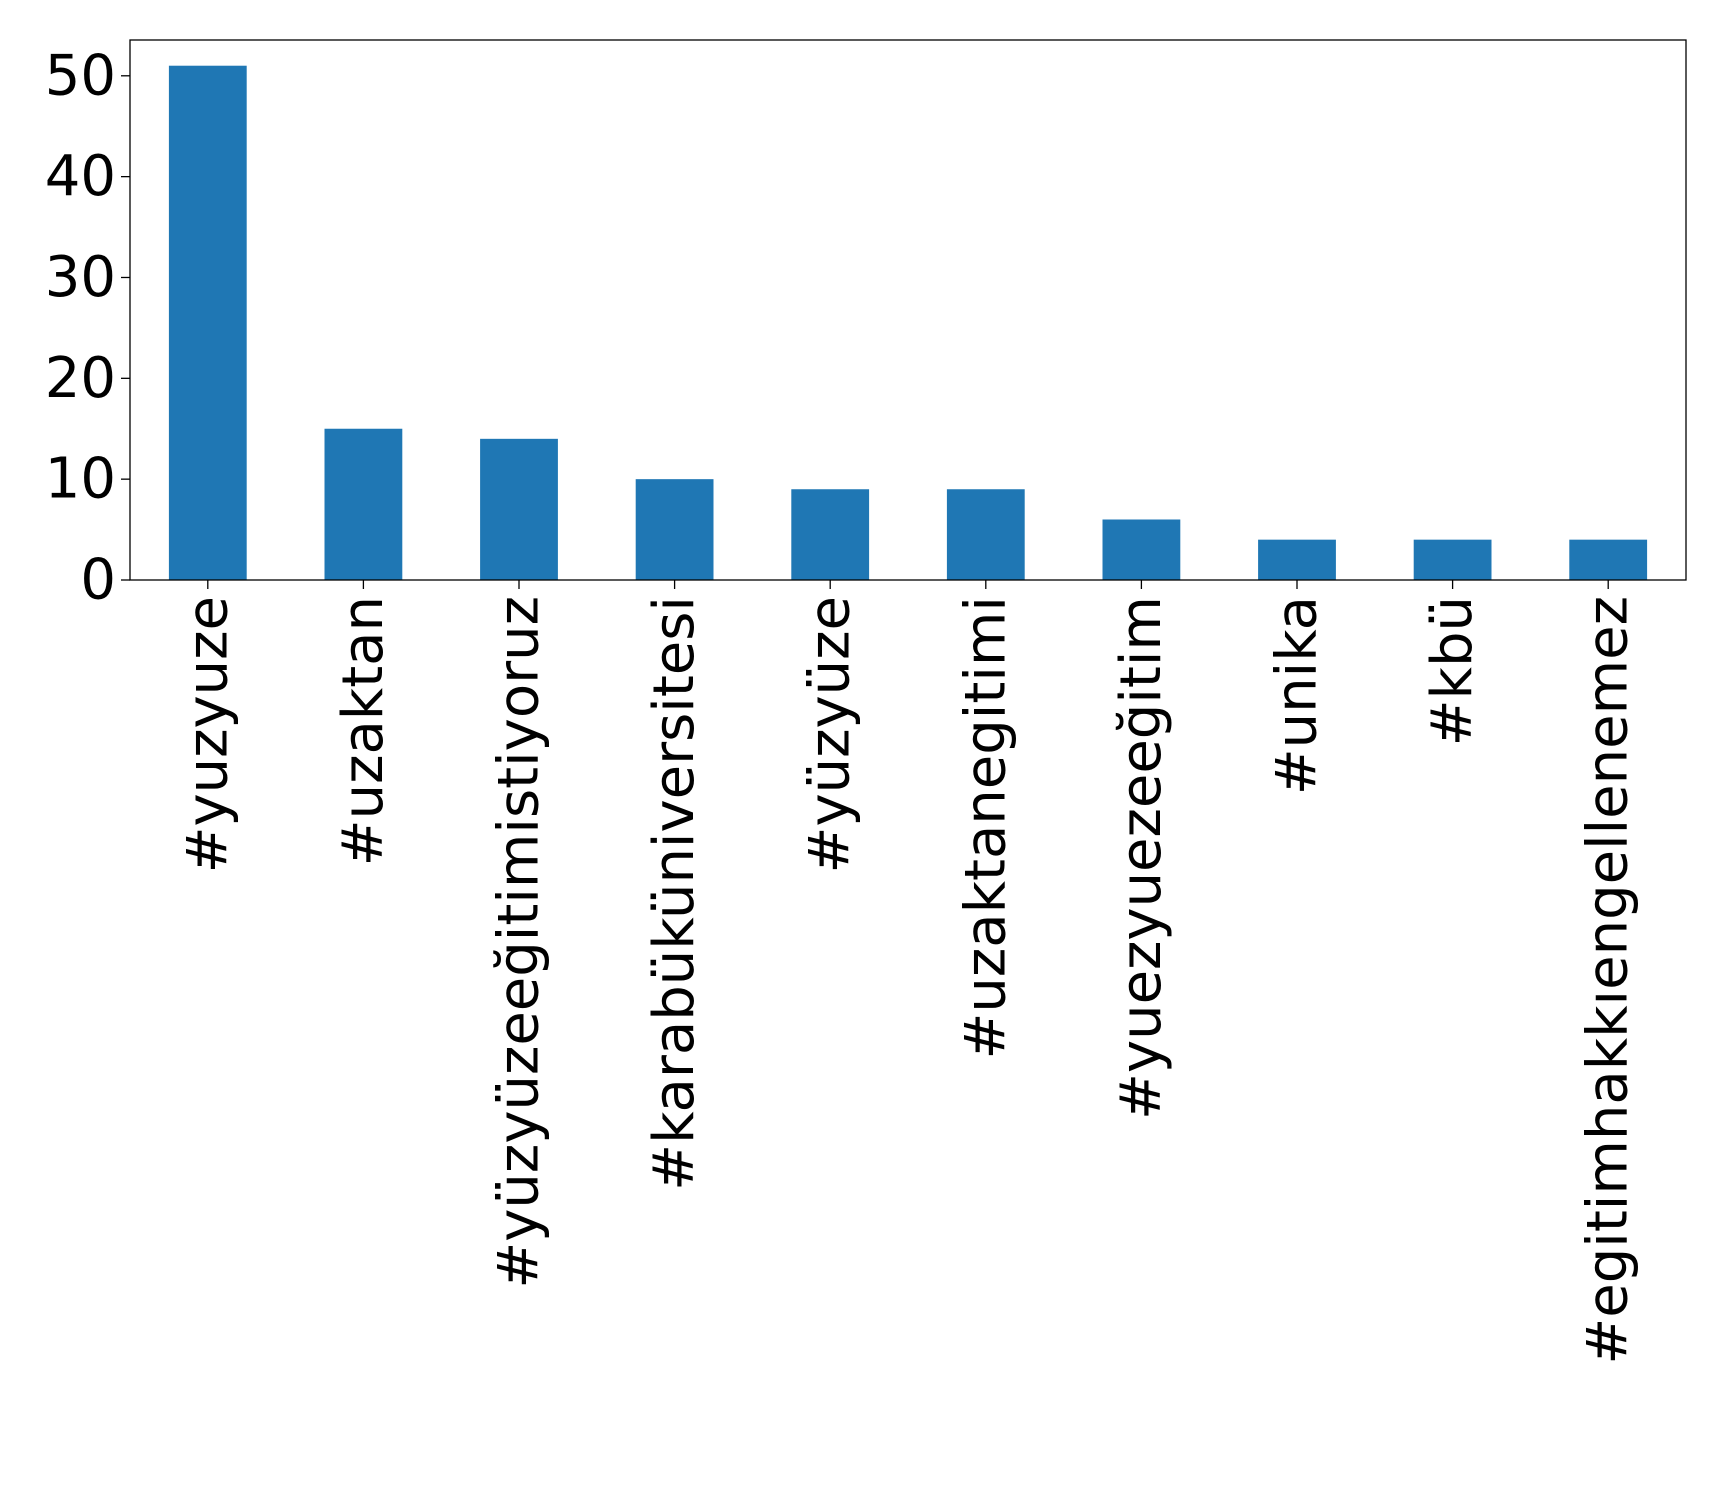 Image resolution: width=1719 pixels, height=1485 pixels. What do you see at coordinates (1452, 671) in the screenshot?
I see `x-tick-label-8: #kbü` at bounding box center [1452, 671].